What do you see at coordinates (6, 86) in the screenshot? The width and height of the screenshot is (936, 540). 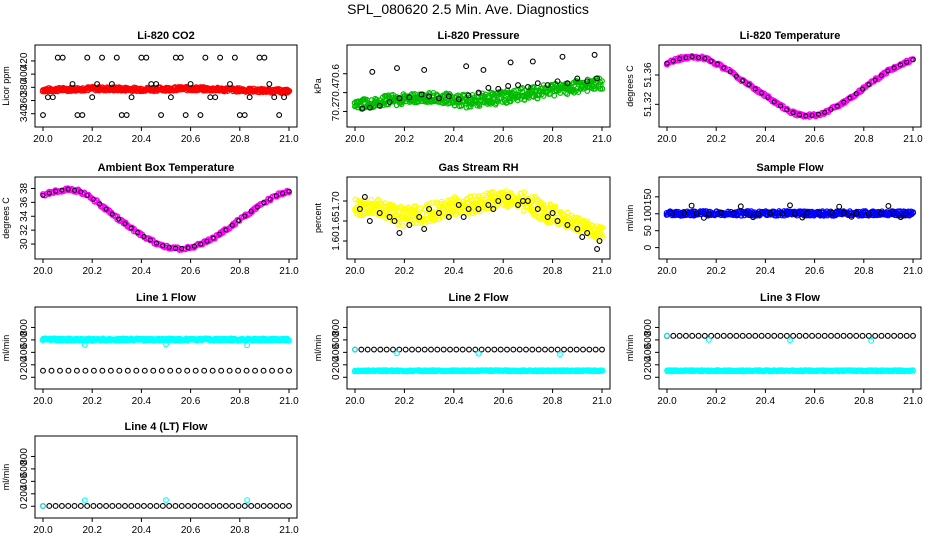 I see `y-axis-label: Licor ppm` at bounding box center [6, 86].